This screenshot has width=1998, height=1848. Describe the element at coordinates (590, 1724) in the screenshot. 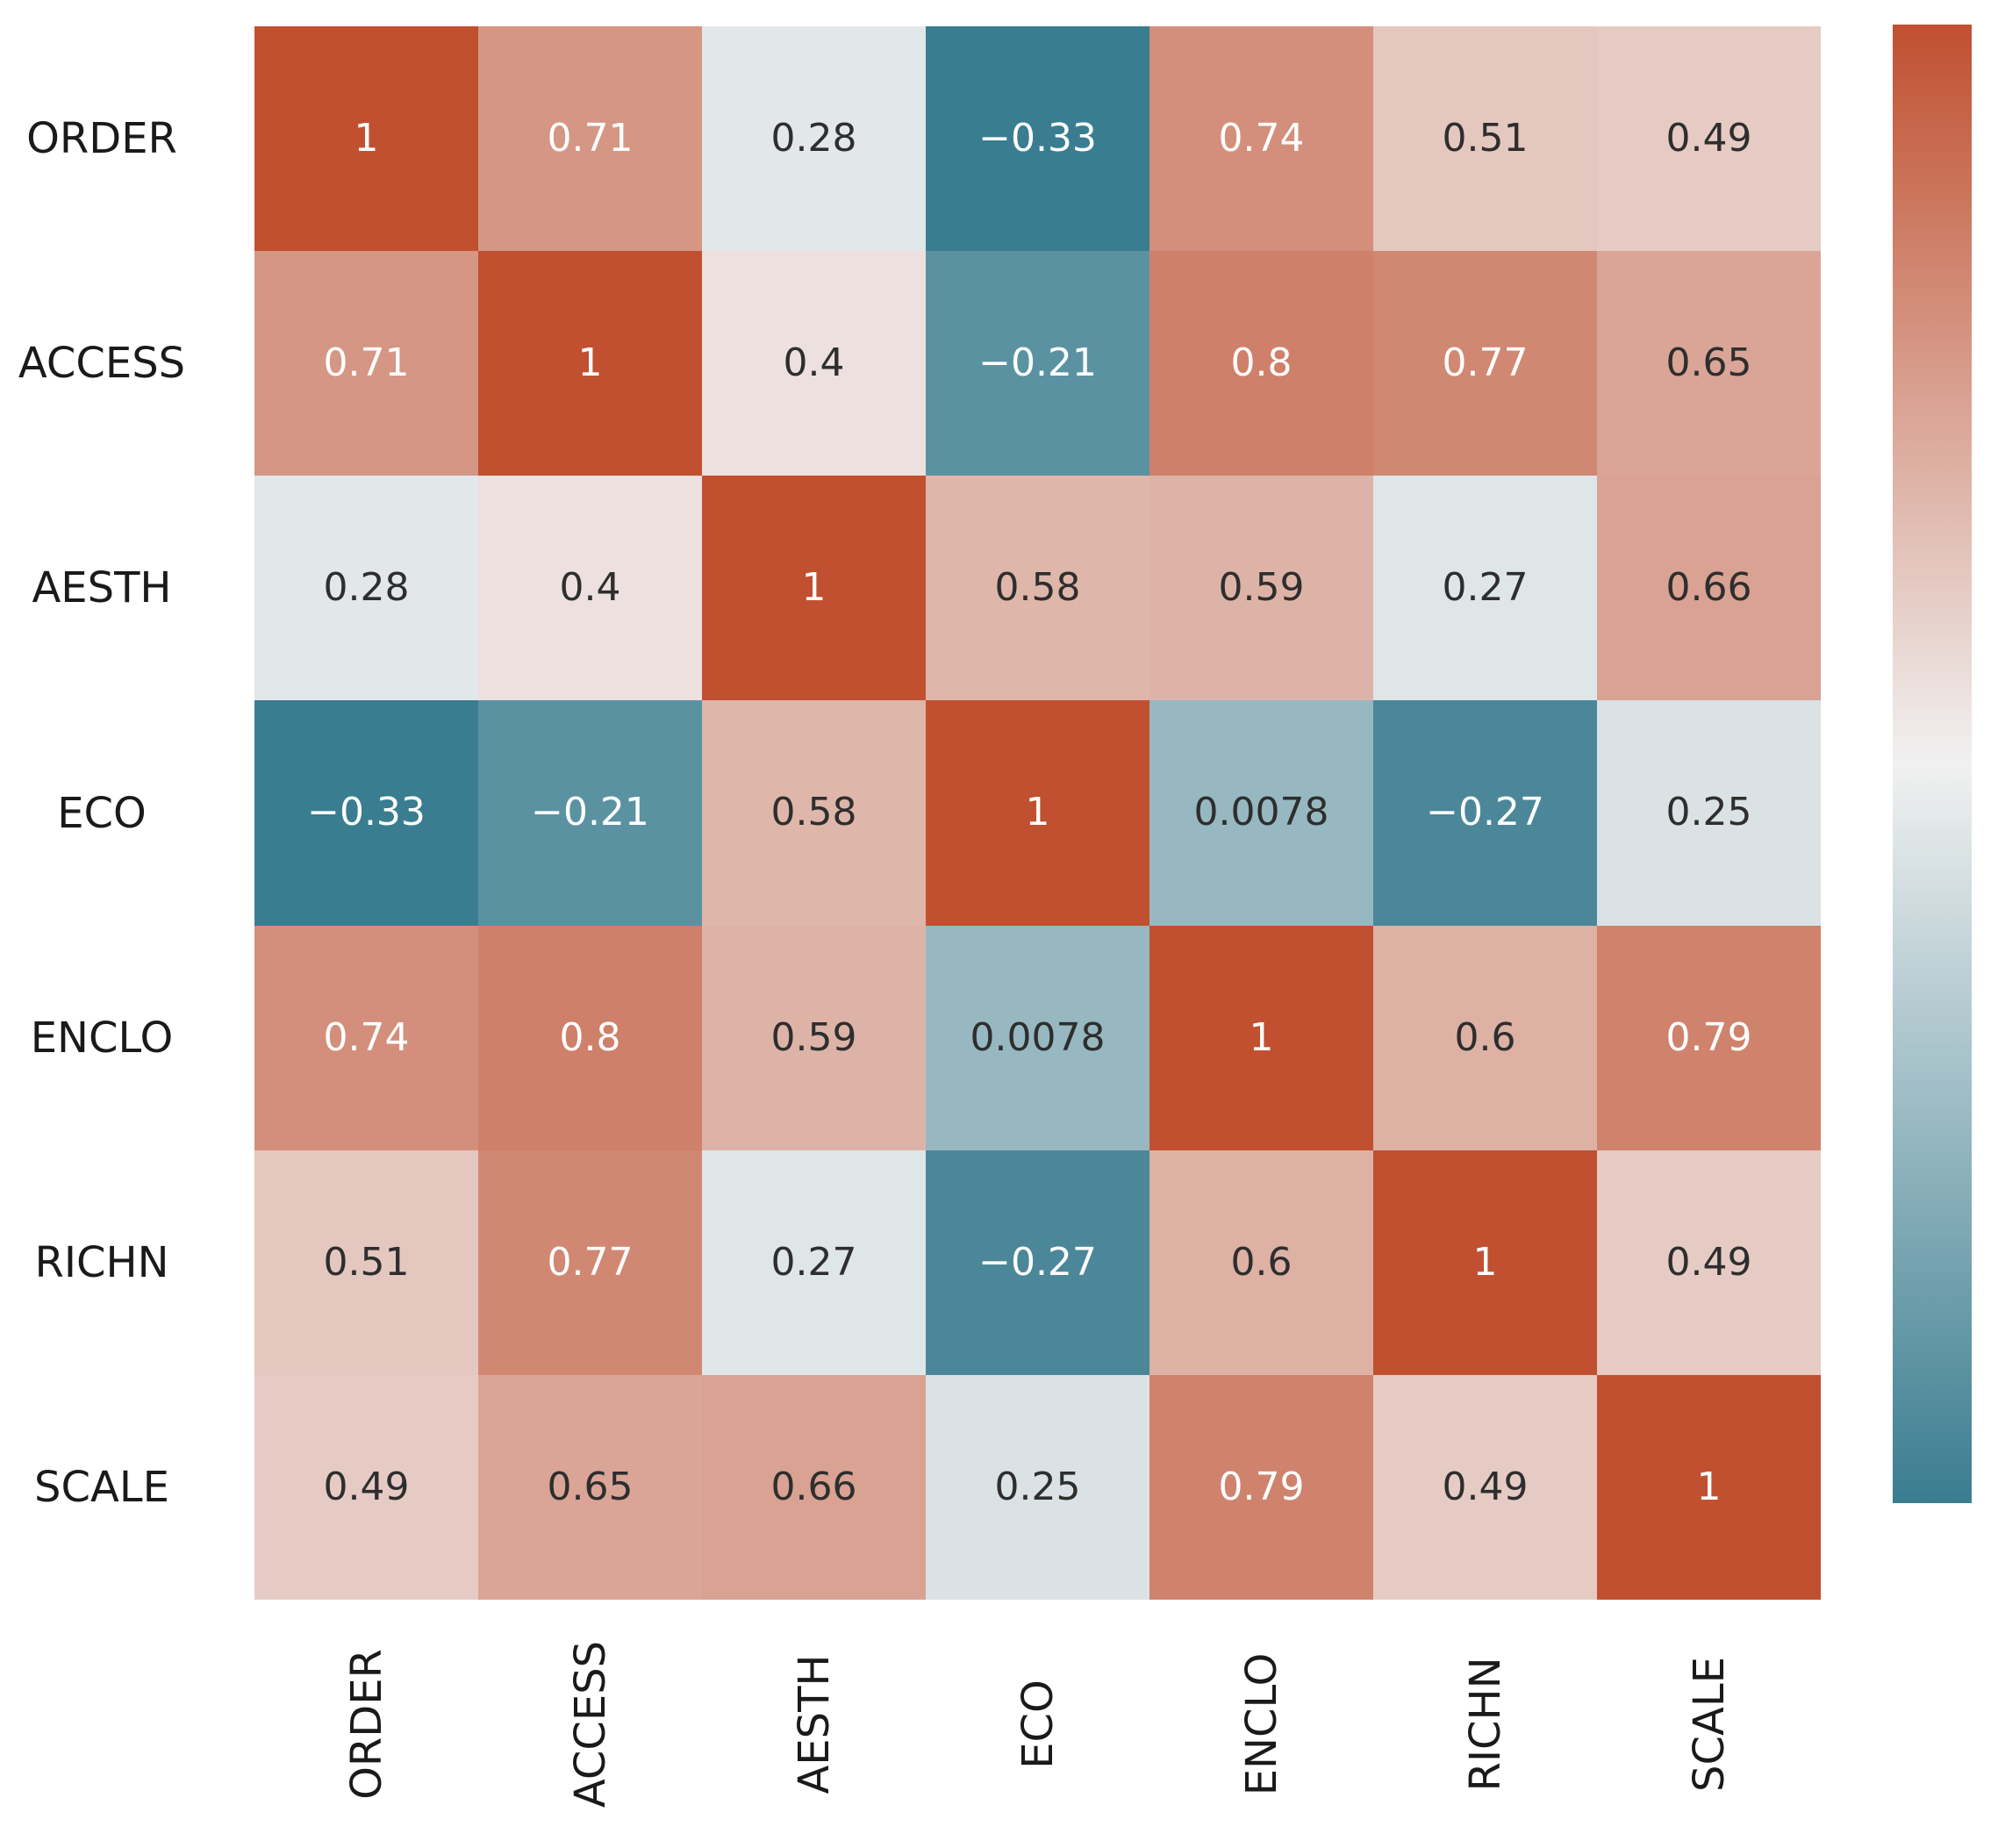

I see `x-tick-label: ACCESS` at that location.